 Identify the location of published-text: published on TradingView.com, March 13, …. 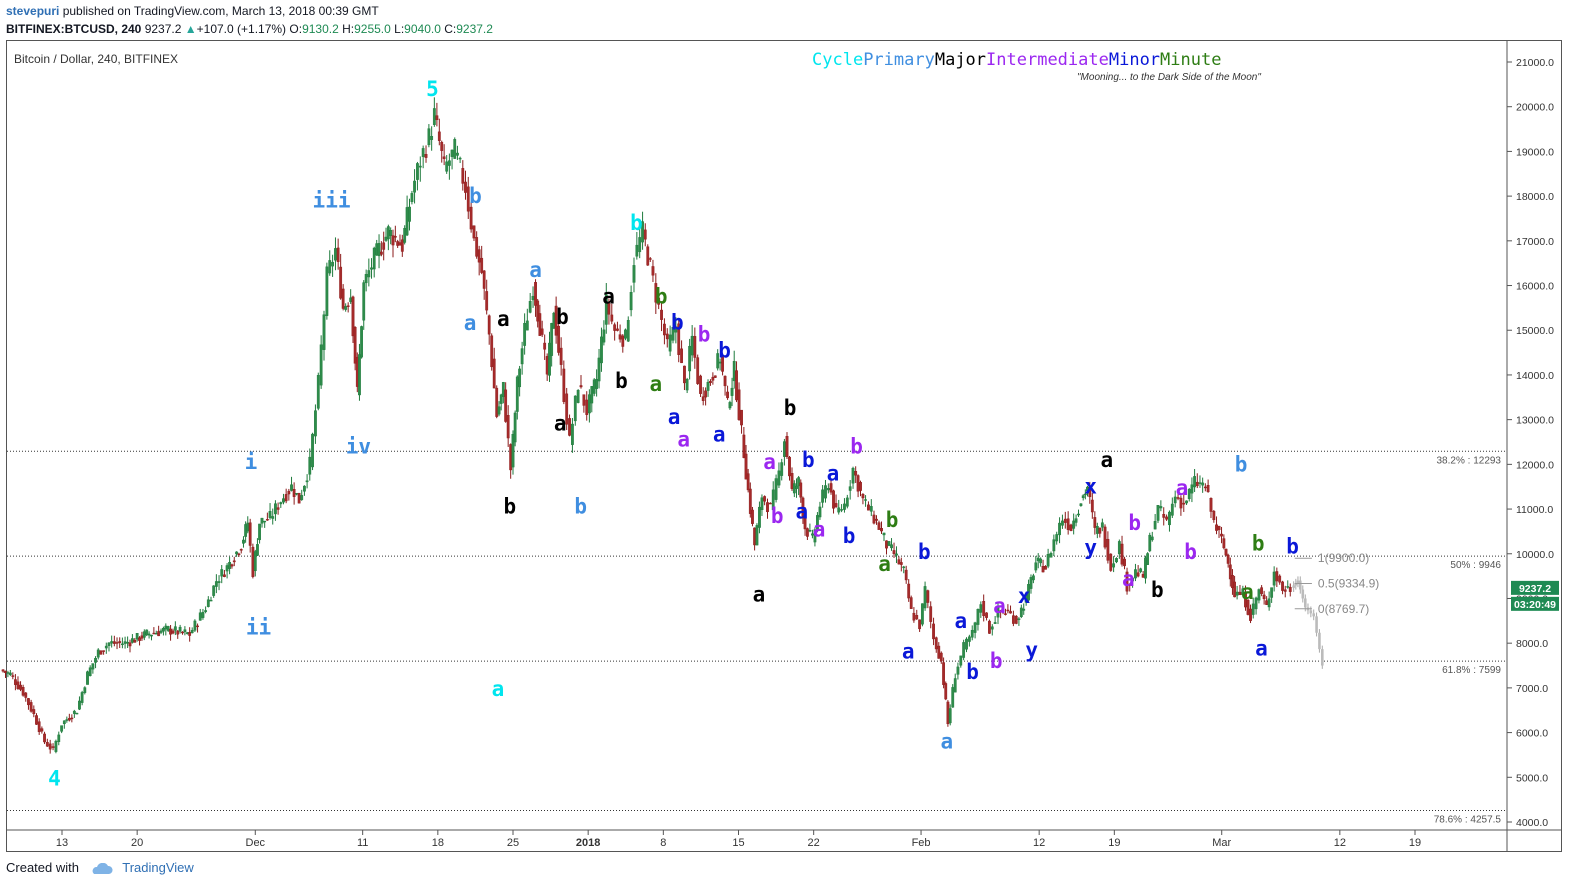
(220, 11).